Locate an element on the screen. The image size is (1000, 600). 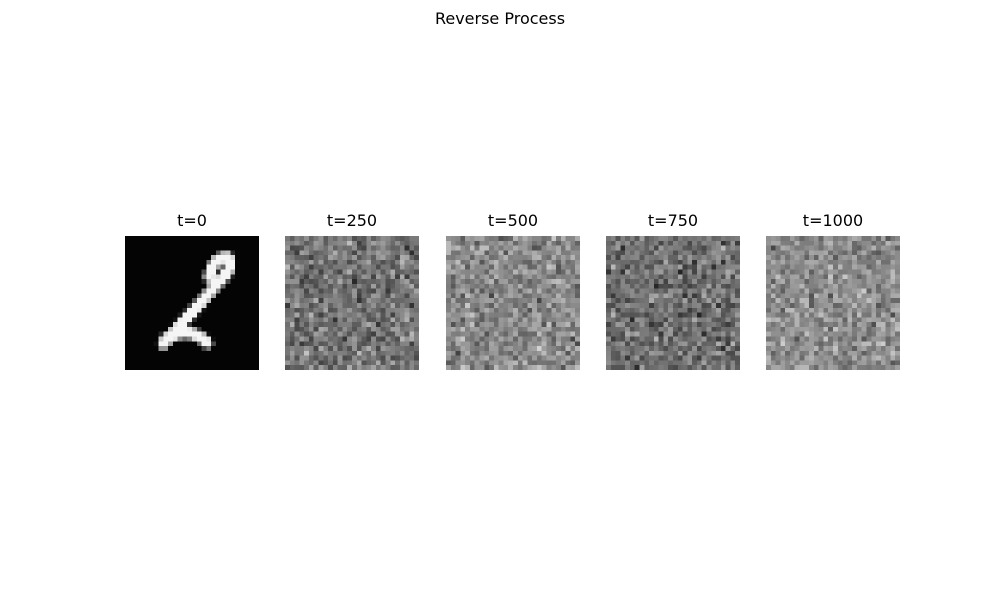
panel-title: t=1000 is located at coordinates (833, 220).